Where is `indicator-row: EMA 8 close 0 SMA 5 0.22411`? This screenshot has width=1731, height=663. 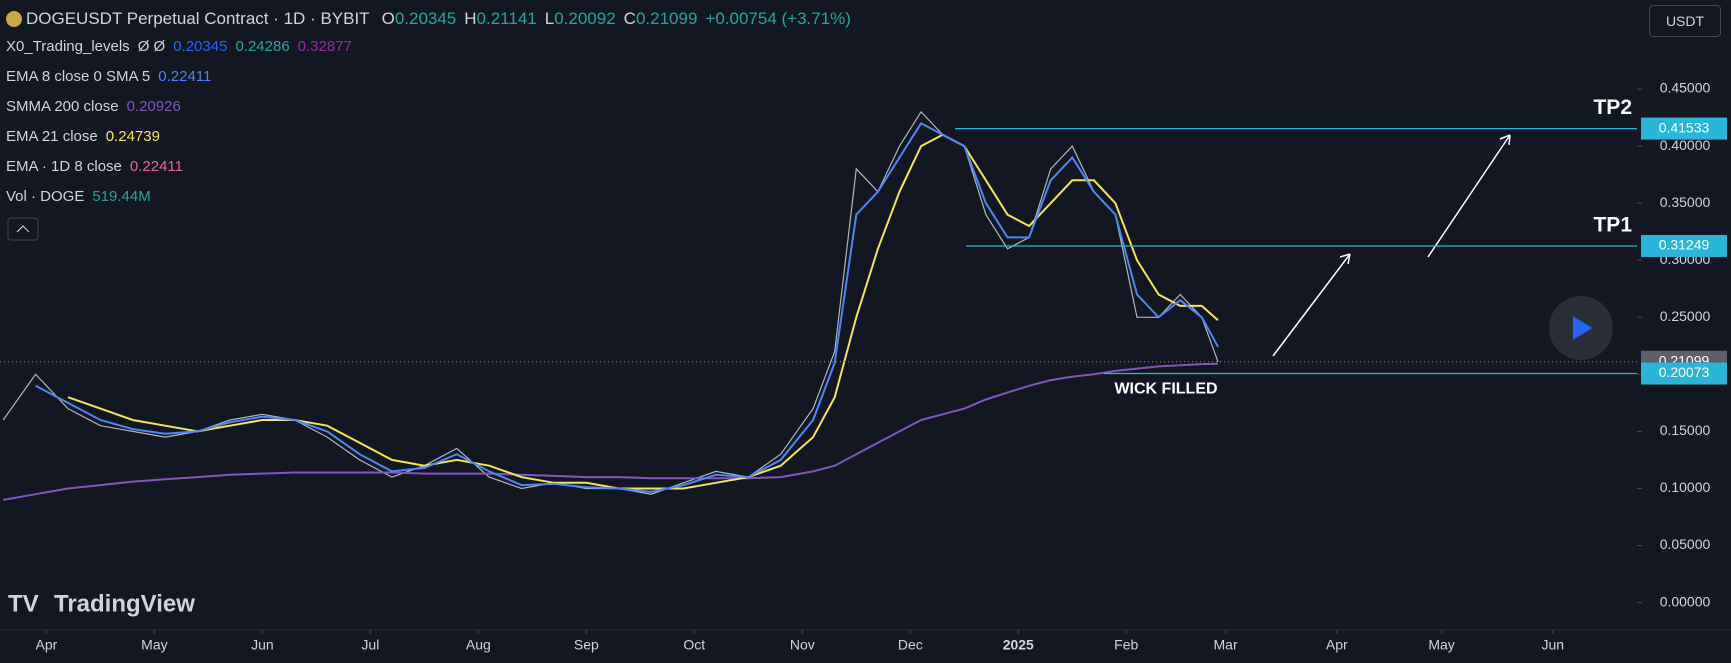 indicator-row: EMA 8 close 0 SMA 5 0.22411 is located at coordinates (112, 76).